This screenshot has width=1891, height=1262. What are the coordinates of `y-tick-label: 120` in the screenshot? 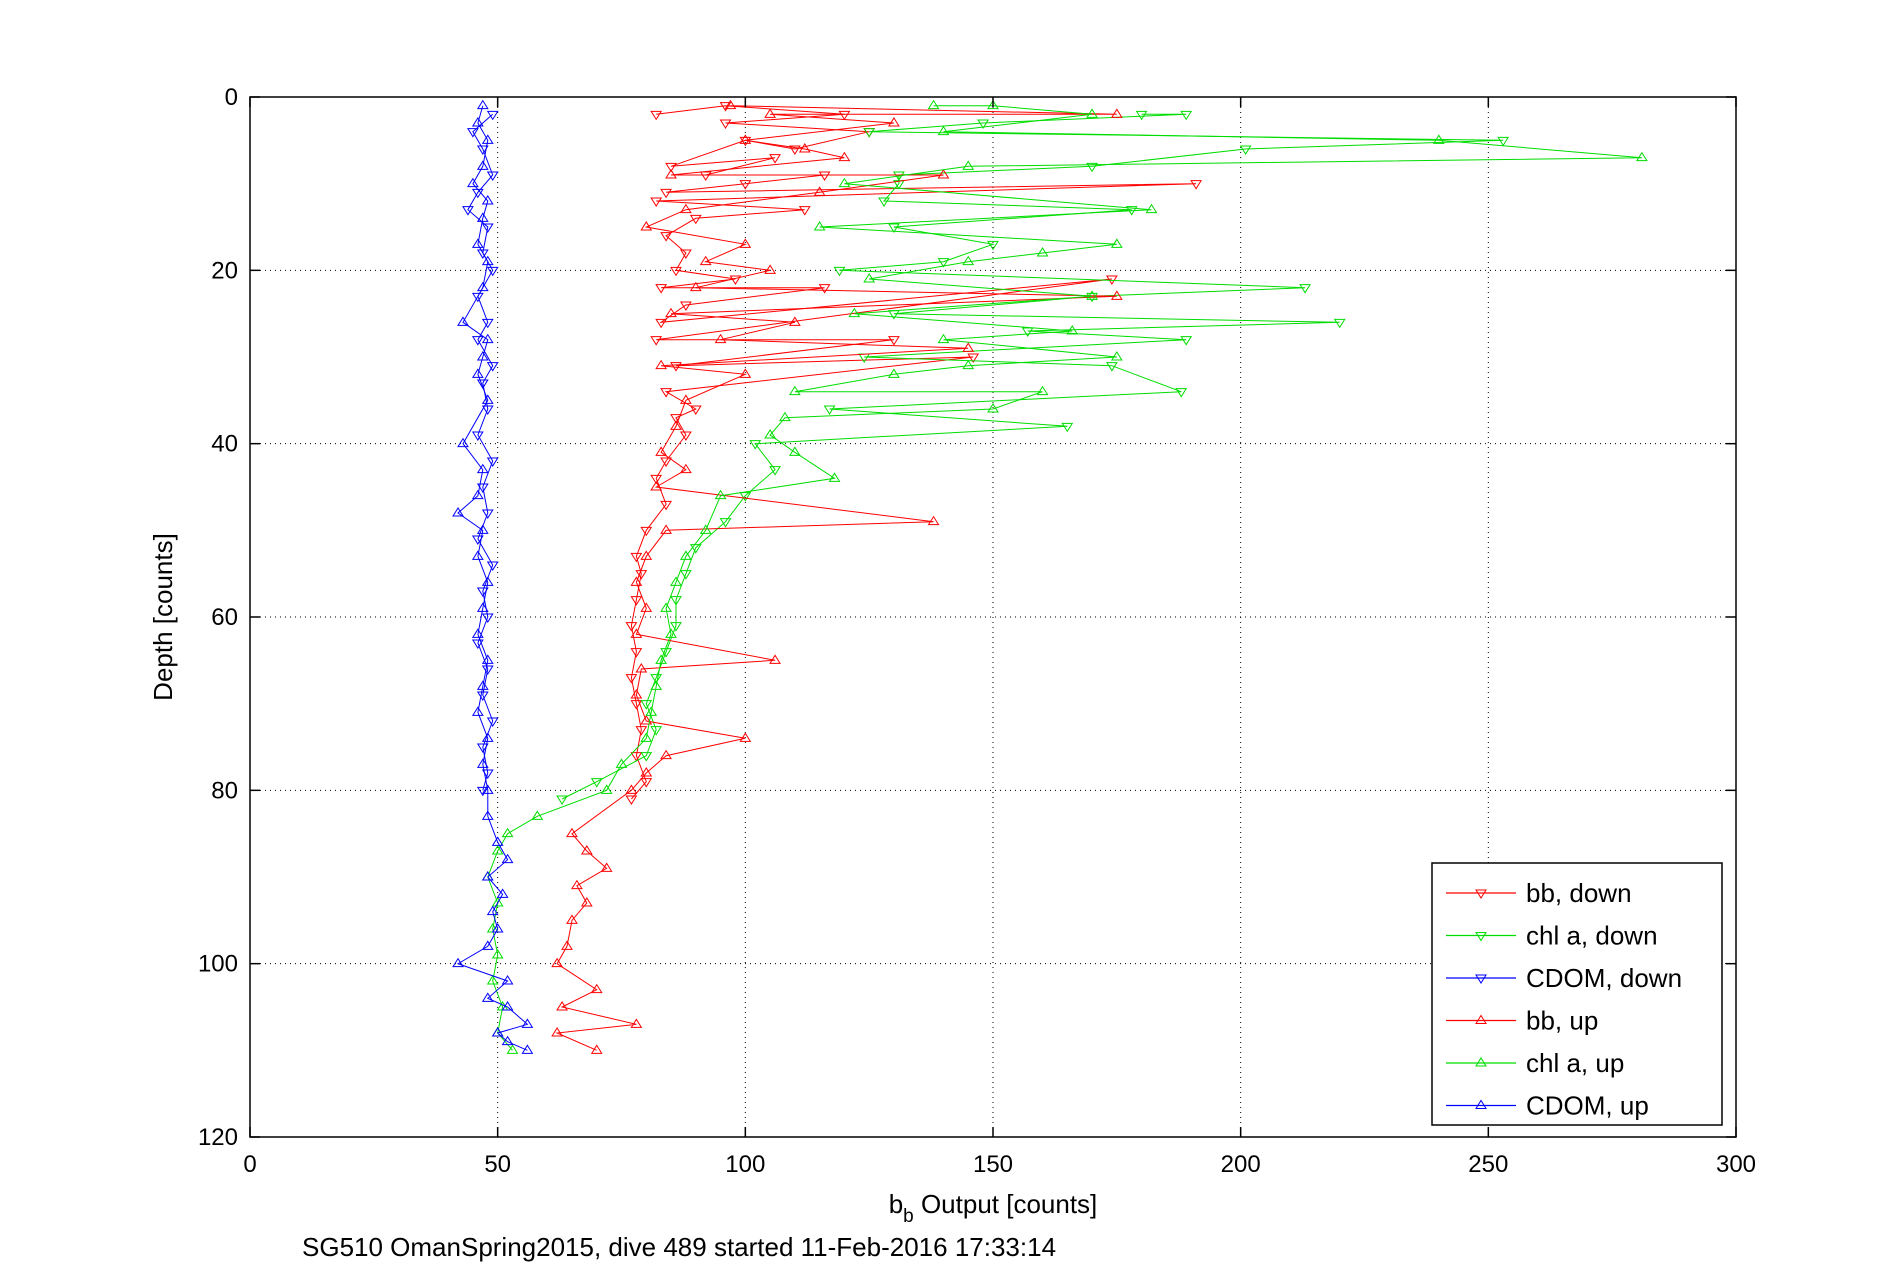 It's located at (218, 1137).